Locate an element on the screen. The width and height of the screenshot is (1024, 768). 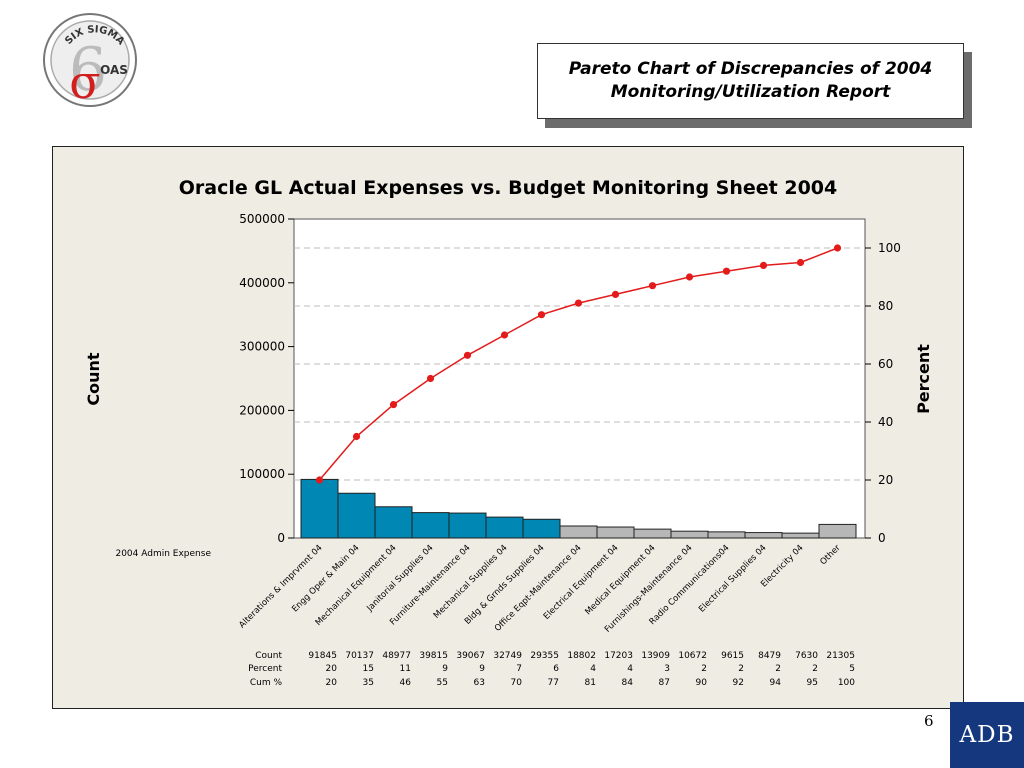
table-cell-percent: 20 is located at coordinates (332, 669).